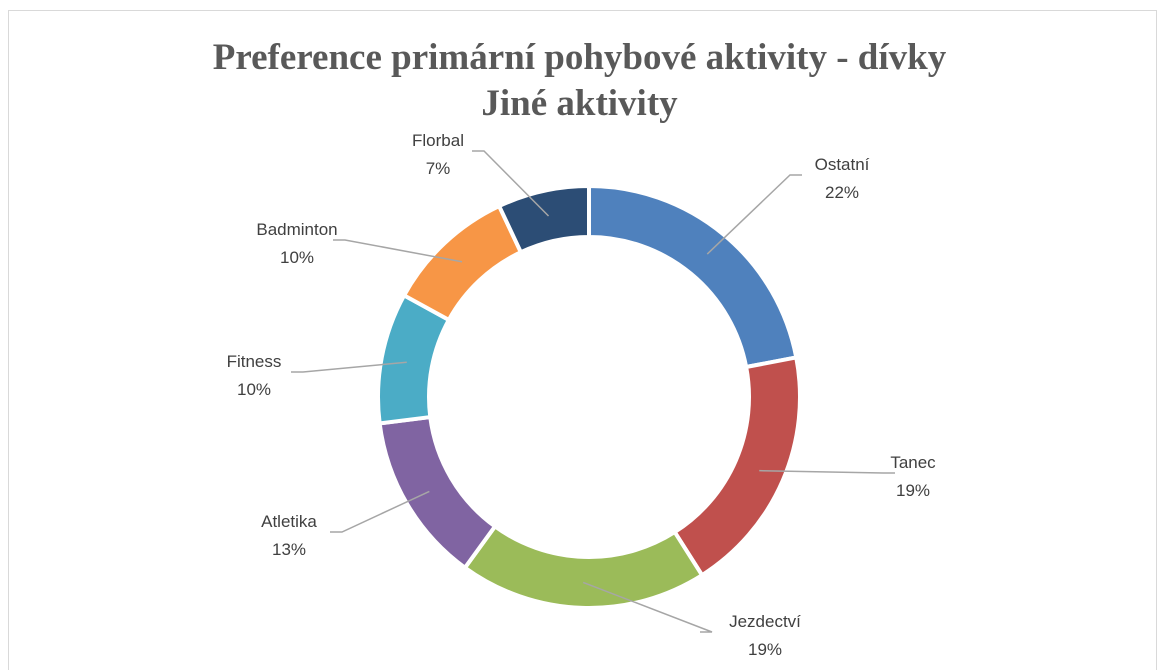 The image size is (1159, 670). Describe the element at coordinates (736, 466) in the screenshot. I see `slice-tanec` at that location.